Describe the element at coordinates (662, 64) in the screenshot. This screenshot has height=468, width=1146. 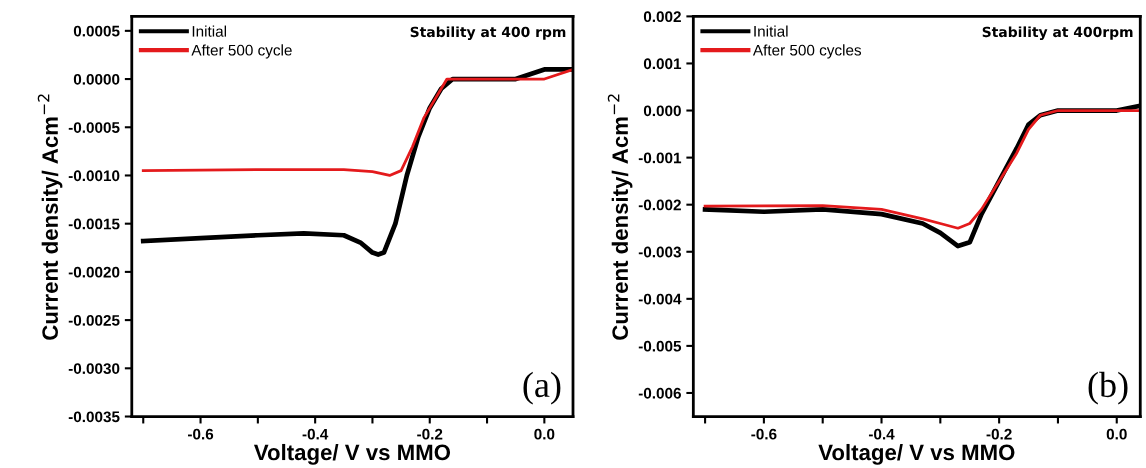
I see `y-tick-label: 0.001` at that location.